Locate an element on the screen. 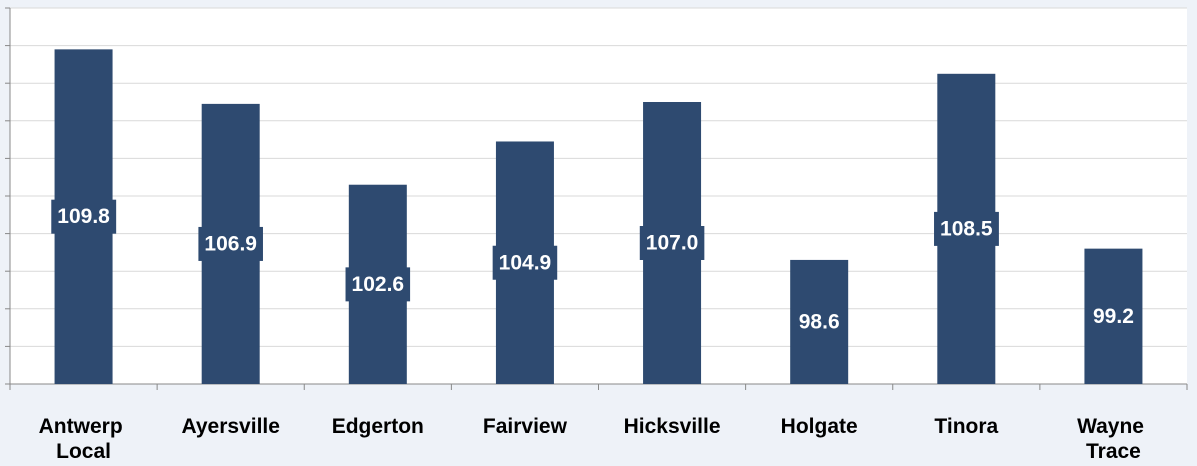 The height and width of the screenshot is (466, 1197). value-label: 106.9 is located at coordinates (230, 243).